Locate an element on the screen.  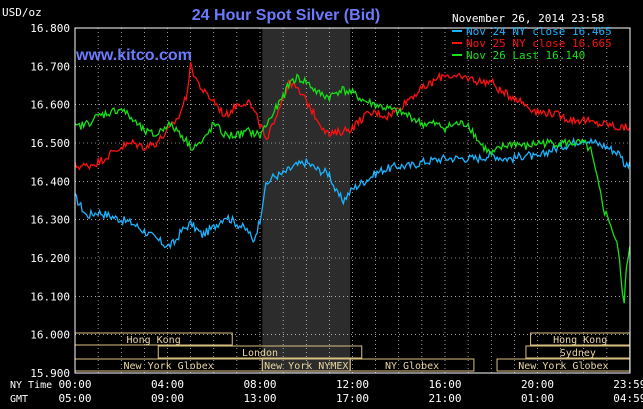
x-tick-label-gmt: 17:00 is located at coordinates (352, 398).